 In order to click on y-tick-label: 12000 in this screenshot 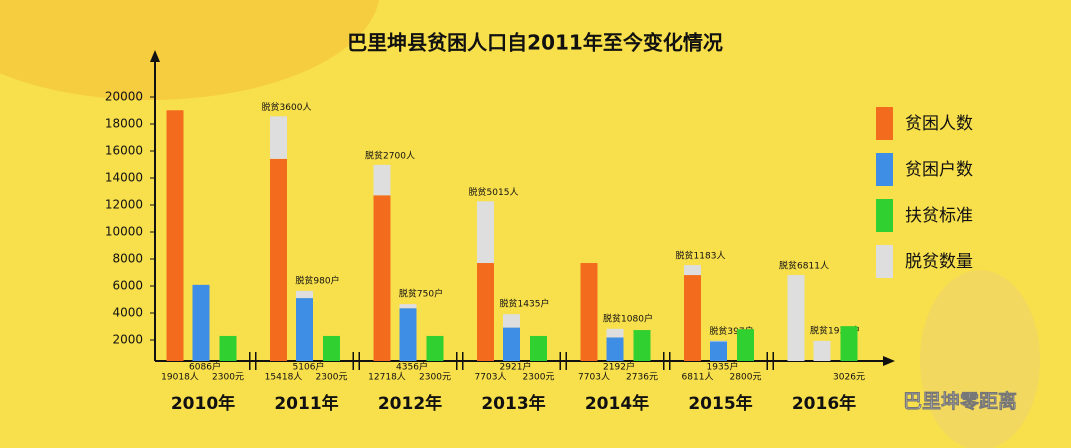, I will do `click(124, 205)`.